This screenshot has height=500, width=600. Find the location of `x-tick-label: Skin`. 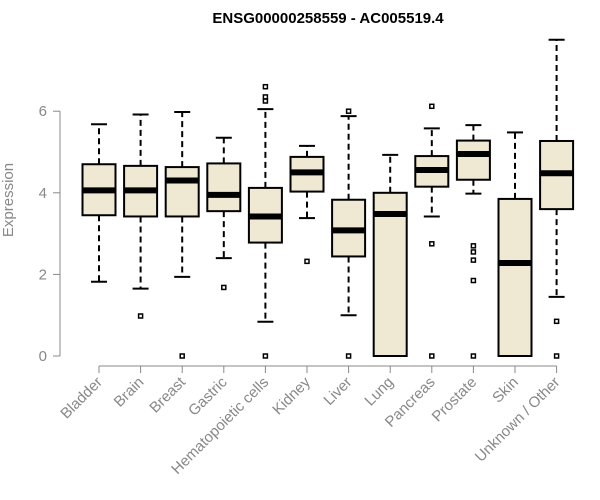

x-tick-label: Skin is located at coordinates (505, 390).